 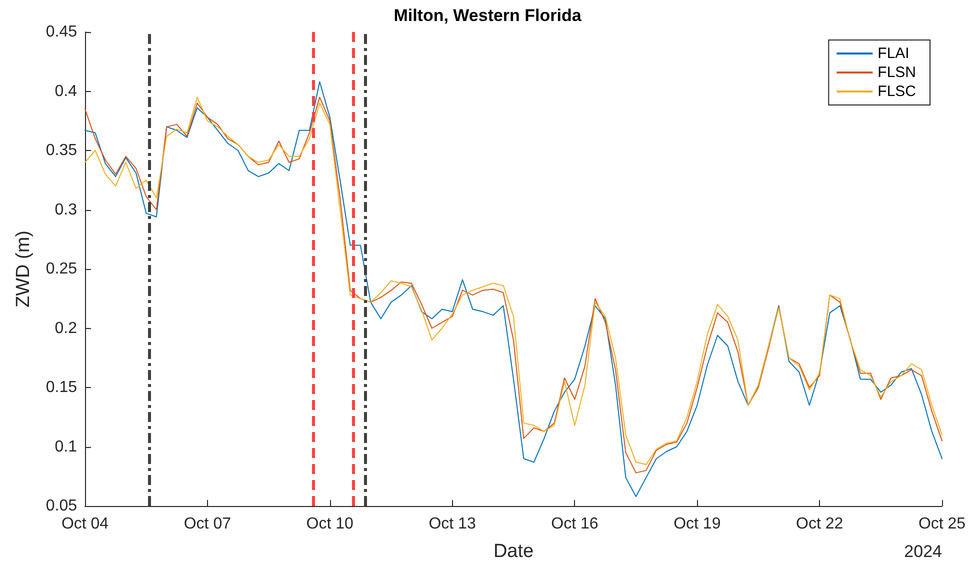 I want to click on y-tick-label: 0.45, so click(x=62, y=32).